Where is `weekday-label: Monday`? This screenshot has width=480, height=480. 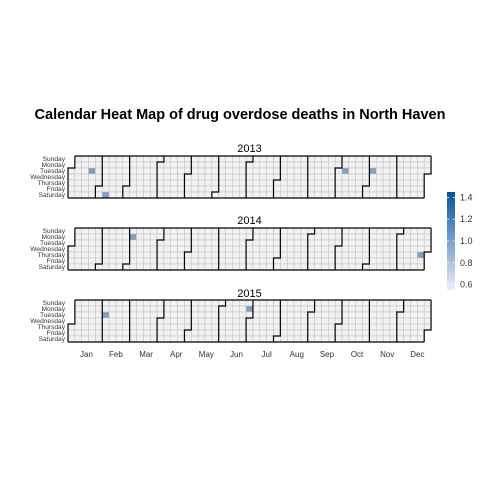 weekday-label: Monday is located at coordinates (54, 309).